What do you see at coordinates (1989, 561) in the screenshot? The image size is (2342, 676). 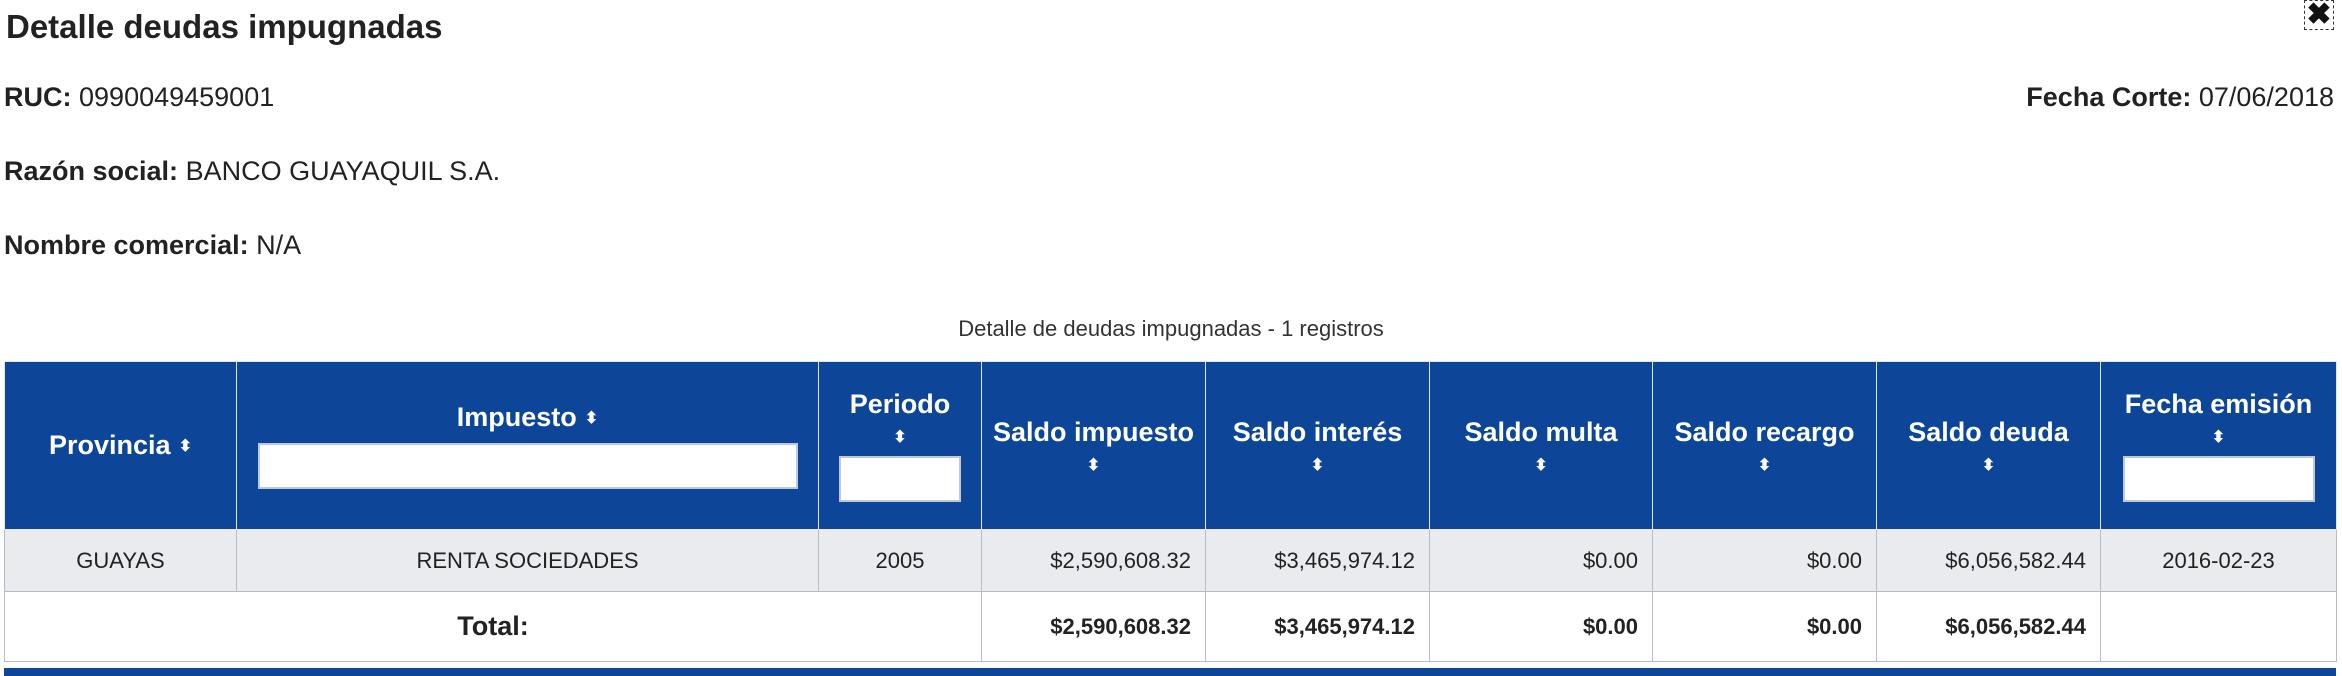 I see `cell-saldo-deuda: $6,056,582.44` at bounding box center [1989, 561].